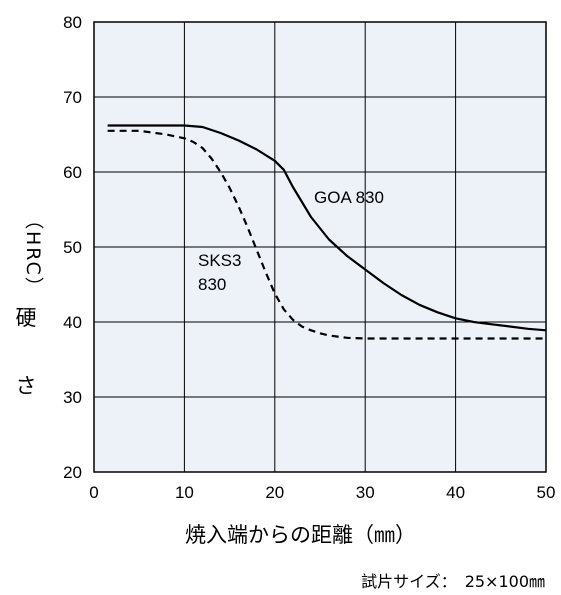 The image size is (561, 595). Describe the element at coordinates (72, 397) in the screenshot. I see `y-tick-label: 30` at that location.